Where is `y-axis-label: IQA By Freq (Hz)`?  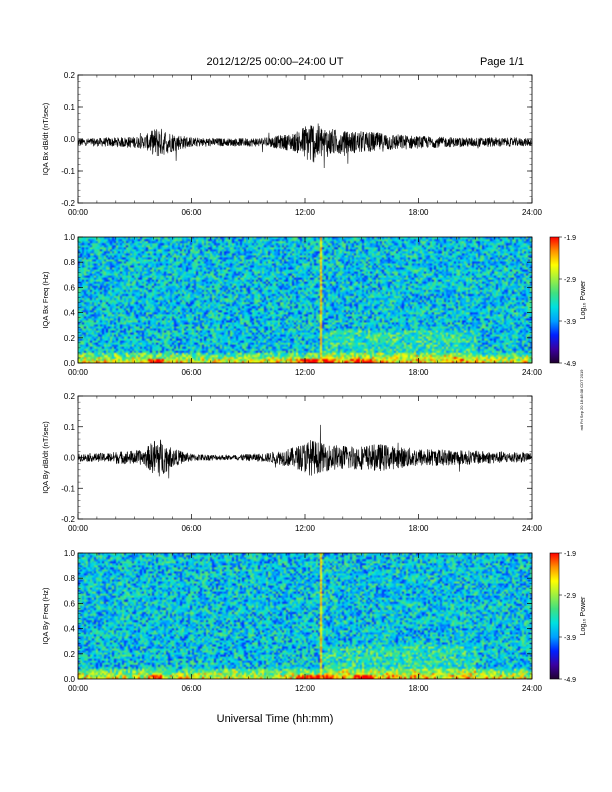
y-axis-label: IQA By Freq (Hz) is located at coordinates (45, 616).